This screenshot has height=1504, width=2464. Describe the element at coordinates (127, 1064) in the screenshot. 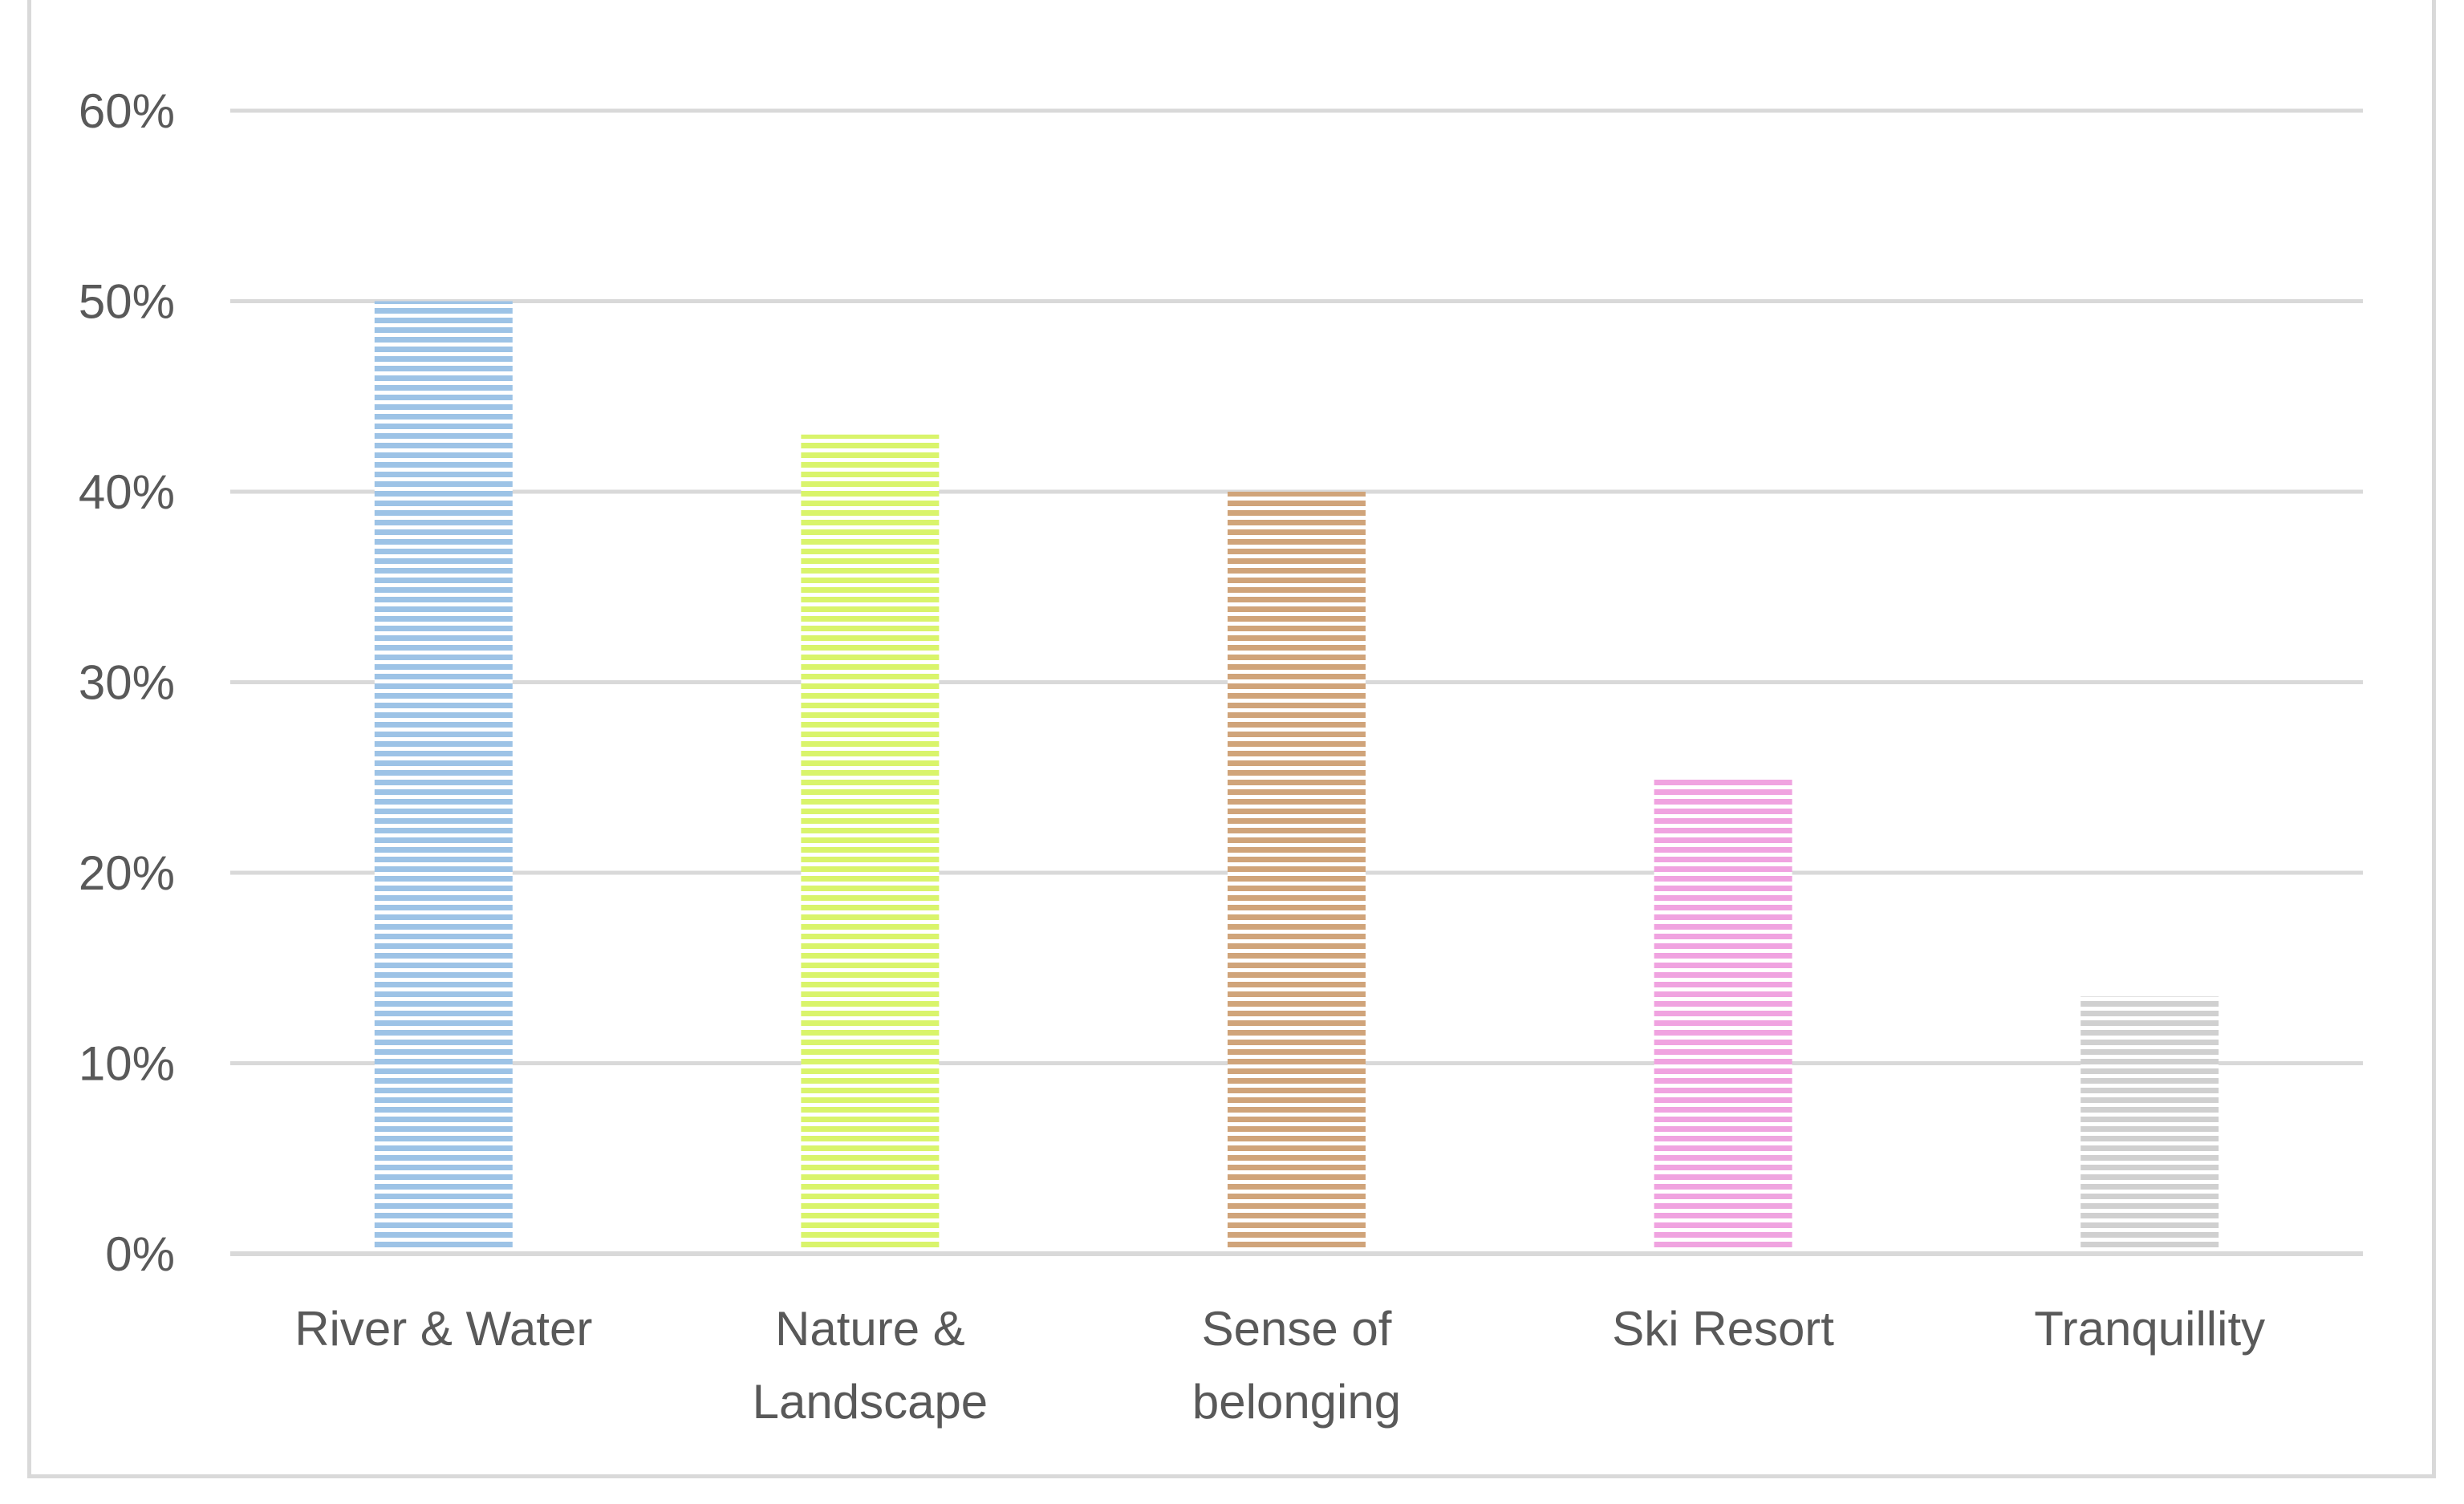

I see `y-tick-label: 10%` at that location.